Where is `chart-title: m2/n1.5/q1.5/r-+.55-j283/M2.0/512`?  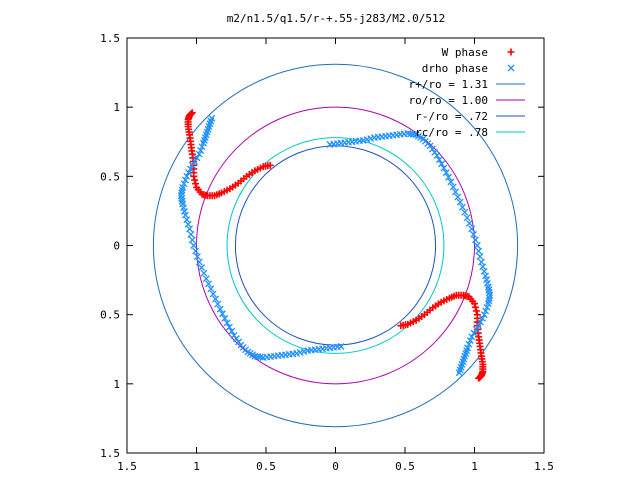
chart-title: m2/n1.5/q1.5/r-+.55-j283/M2.0/512 is located at coordinates (336, 18).